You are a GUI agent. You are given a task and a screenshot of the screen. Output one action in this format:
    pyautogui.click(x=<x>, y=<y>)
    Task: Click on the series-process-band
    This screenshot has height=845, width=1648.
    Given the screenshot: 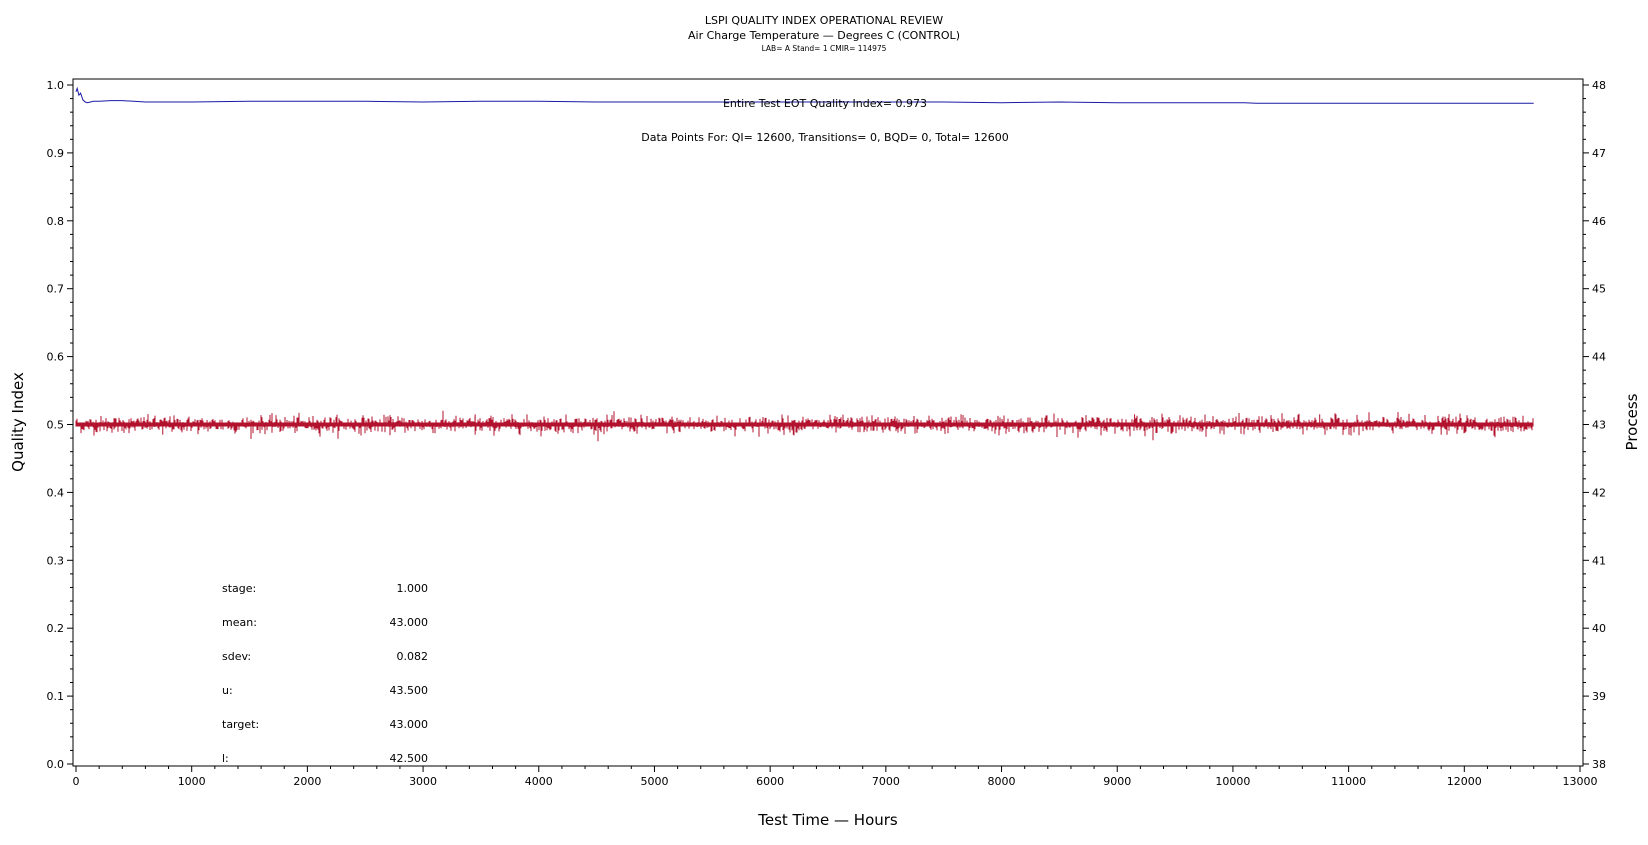 What is the action you would take?
    pyautogui.click(x=804, y=426)
    